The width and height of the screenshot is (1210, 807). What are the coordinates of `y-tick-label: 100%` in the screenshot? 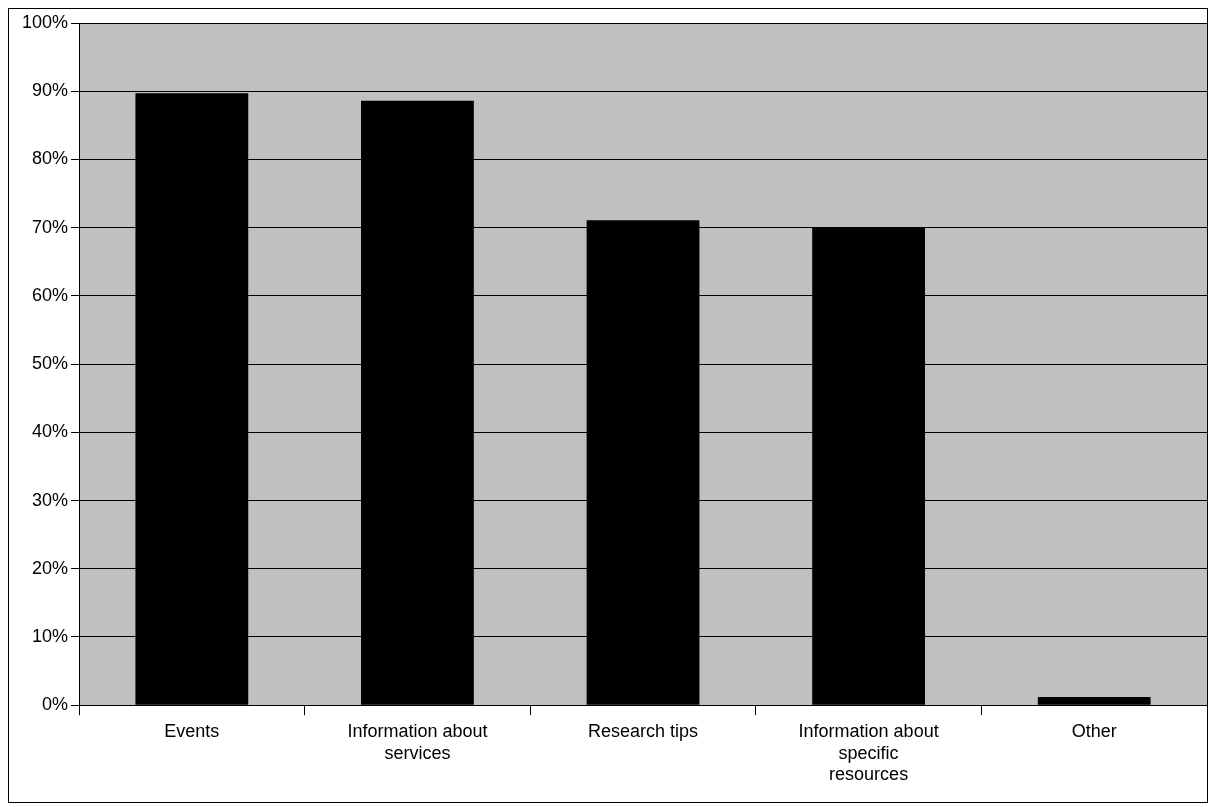 It's located at (45, 21).